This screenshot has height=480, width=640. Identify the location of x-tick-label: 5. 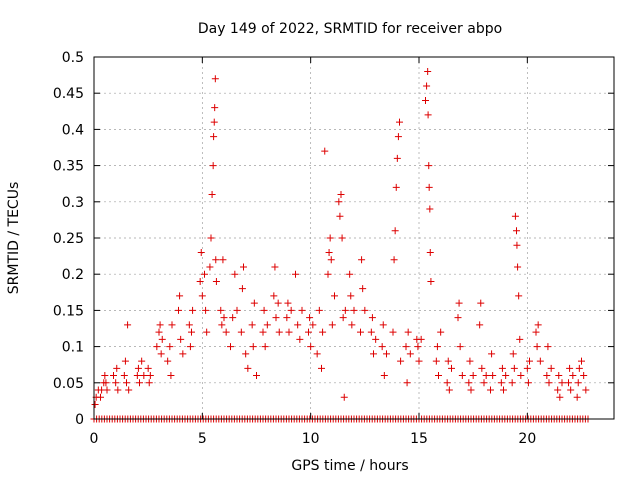
(202, 439).